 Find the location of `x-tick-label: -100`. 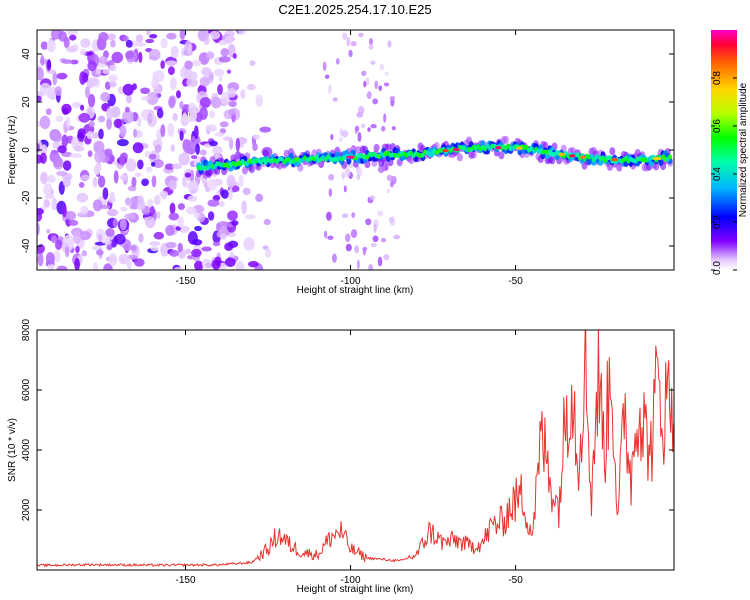

x-tick-label: -100 is located at coordinates (351, 281).